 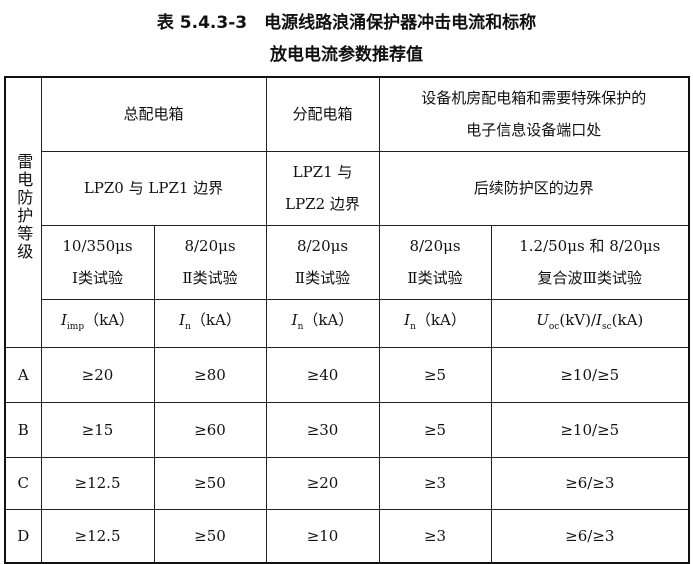 What do you see at coordinates (627, 319) in the screenshot?
I see `cell-text: (kA)` at bounding box center [627, 319].